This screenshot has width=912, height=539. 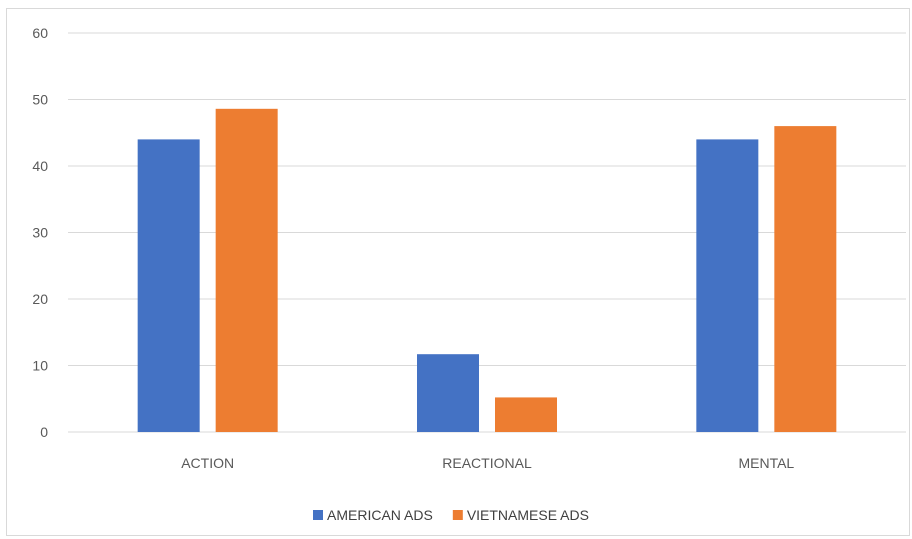 I want to click on y-tick-label: 0, so click(x=44, y=432).